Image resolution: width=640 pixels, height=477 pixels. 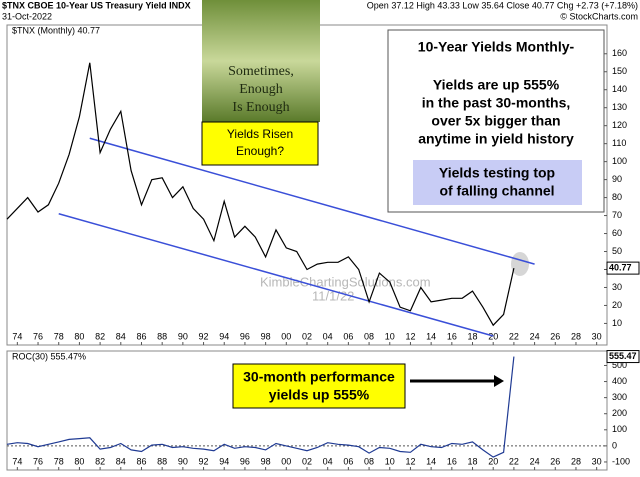 I want to click on cover-caption-box, so click(x=260, y=143).